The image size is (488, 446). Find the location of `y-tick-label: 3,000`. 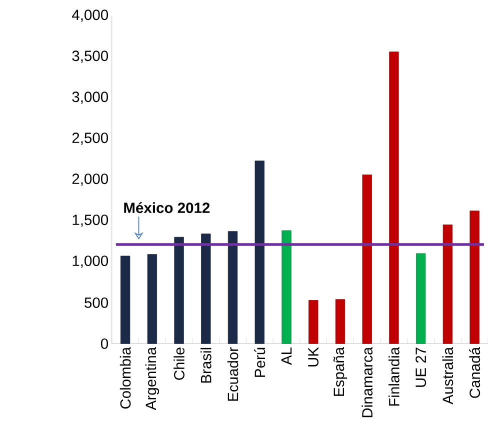

y-tick-label: 3,000 is located at coordinates (90, 98).